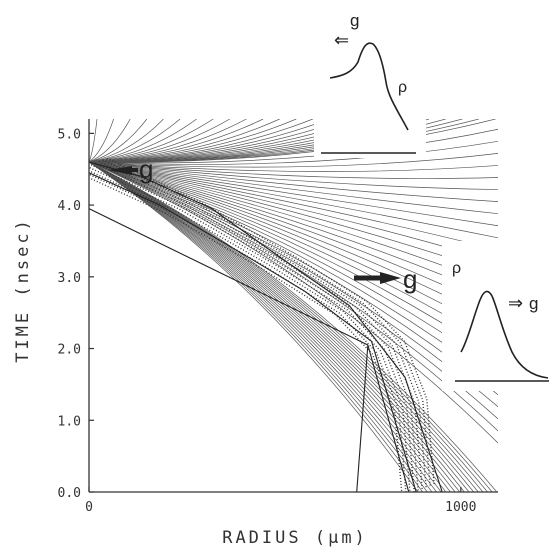  Describe the element at coordinates (280, 501) in the screenshot. I see `x-ticks: 0 1000` at that location.